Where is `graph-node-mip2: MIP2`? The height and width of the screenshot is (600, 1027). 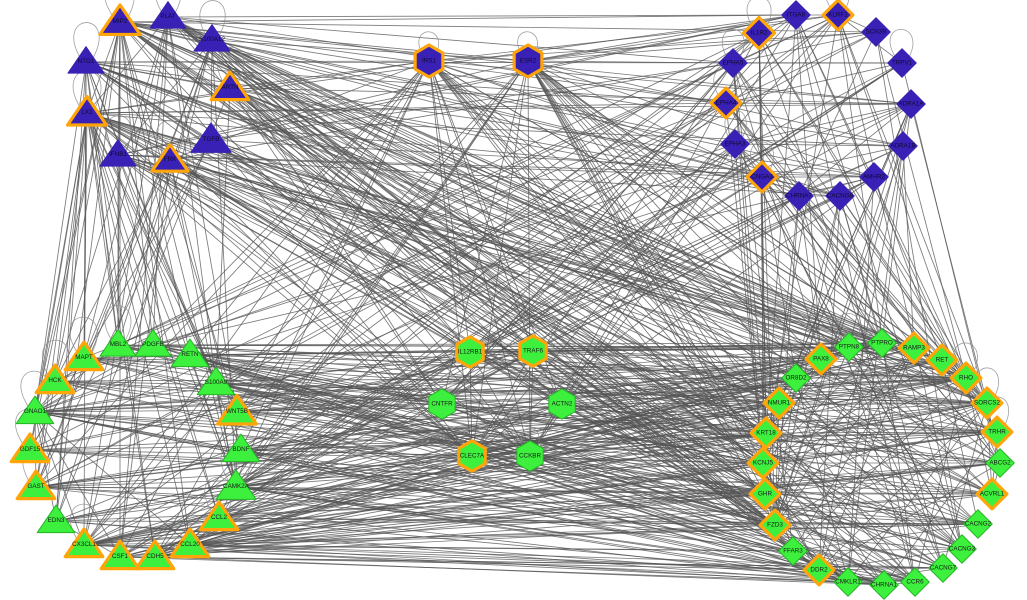
graph-node-mip2: MIP2 is located at coordinates (120, 20).